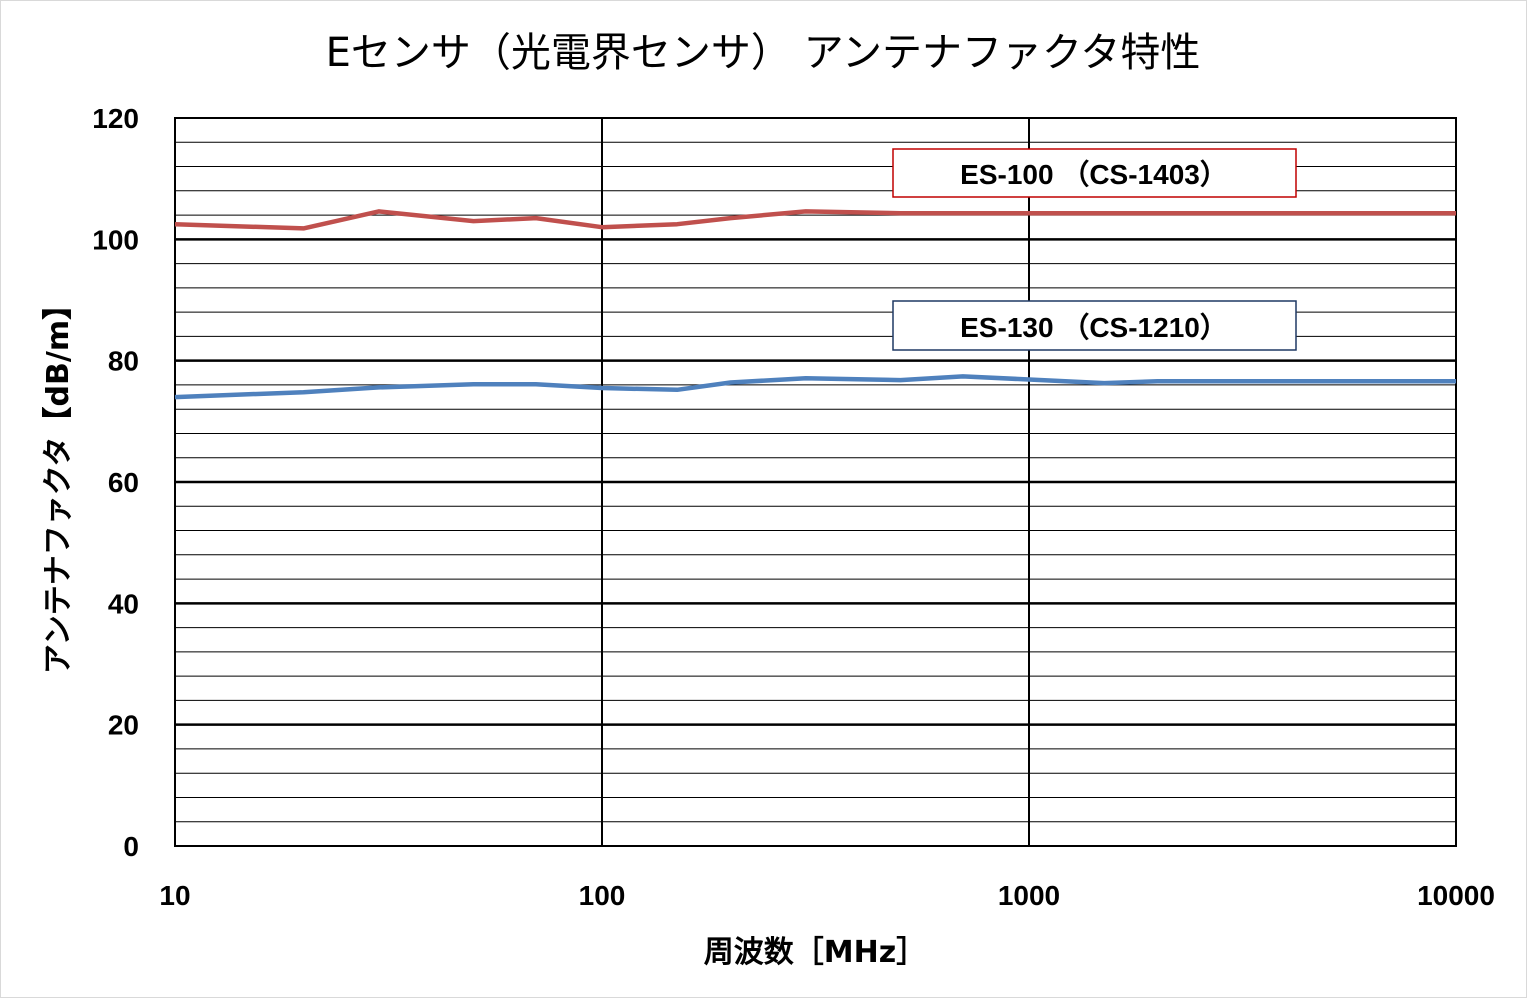 This screenshot has height=998, width=1527. What do you see at coordinates (174, 895) in the screenshot?
I see `x-tick-label: 10` at bounding box center [174, 895].